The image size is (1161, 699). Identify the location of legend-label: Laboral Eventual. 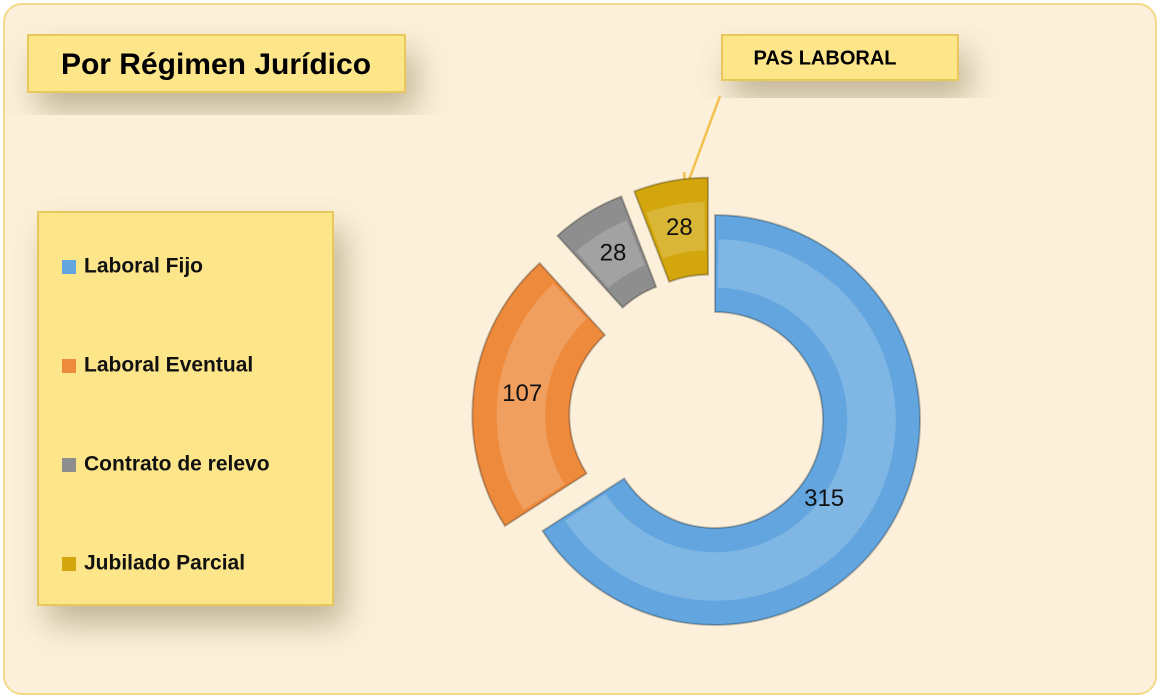
(168, 365).